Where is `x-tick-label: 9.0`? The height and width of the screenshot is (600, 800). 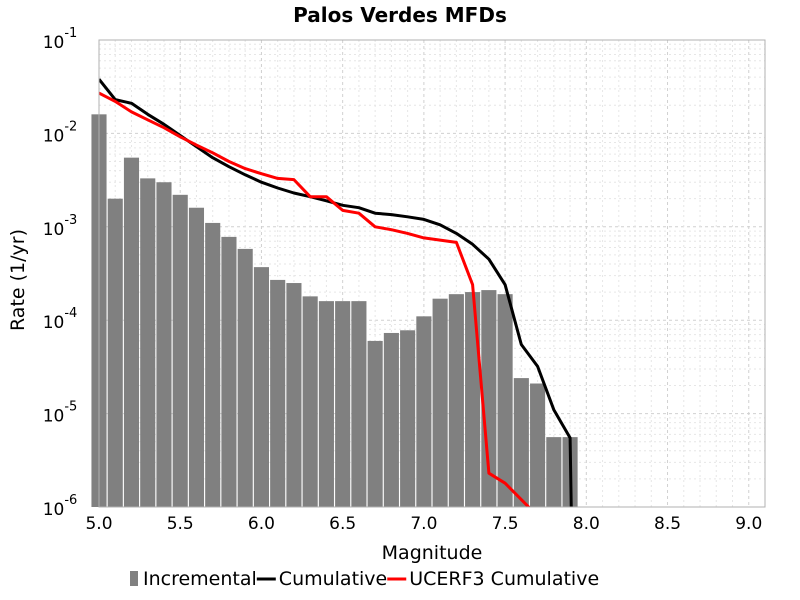
x-tick-label: 9.0 is located at coordinates (748, 524).